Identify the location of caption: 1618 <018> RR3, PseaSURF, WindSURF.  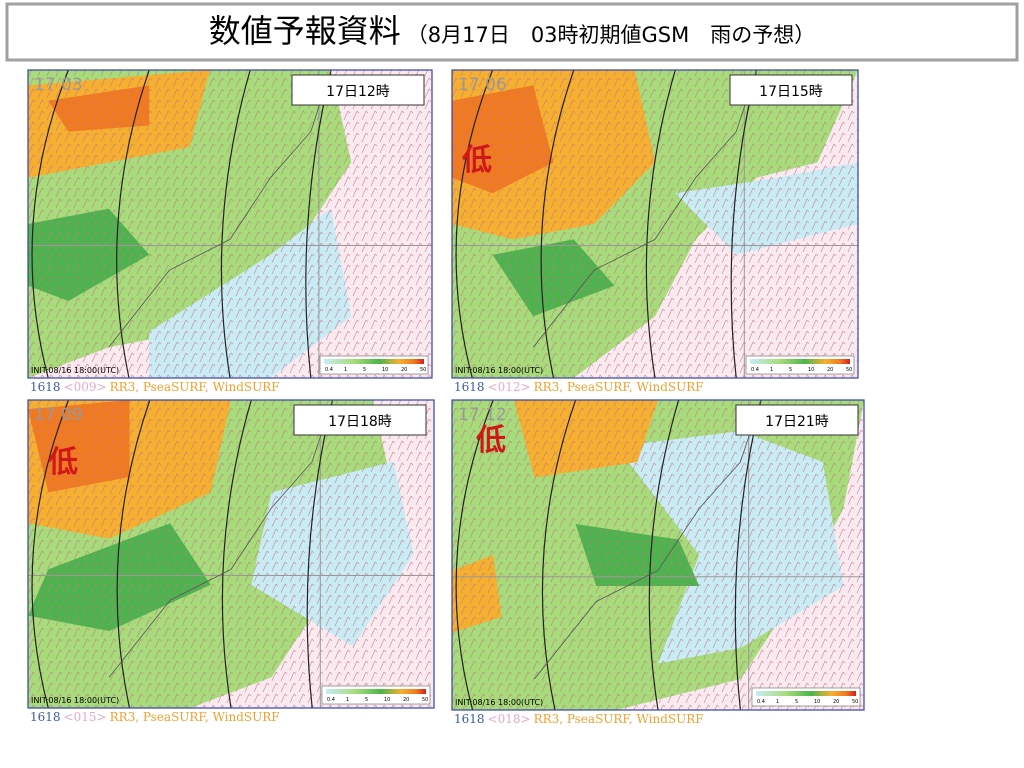
(579, 719).